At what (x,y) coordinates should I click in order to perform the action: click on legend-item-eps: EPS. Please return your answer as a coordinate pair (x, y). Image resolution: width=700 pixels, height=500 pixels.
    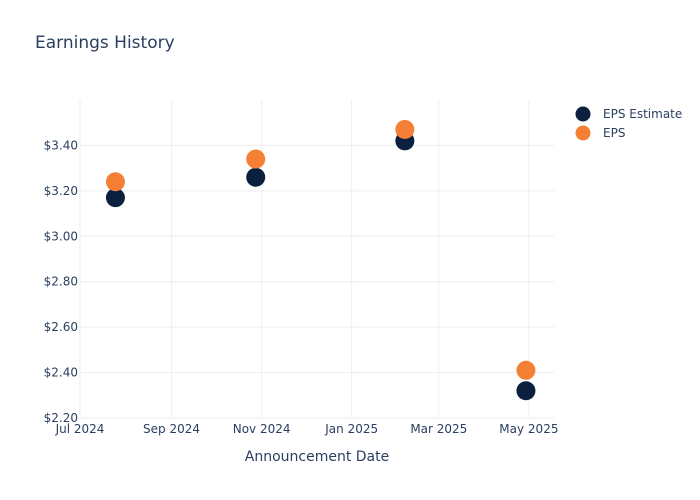
    Looking at the image, I should click on (600, 133).